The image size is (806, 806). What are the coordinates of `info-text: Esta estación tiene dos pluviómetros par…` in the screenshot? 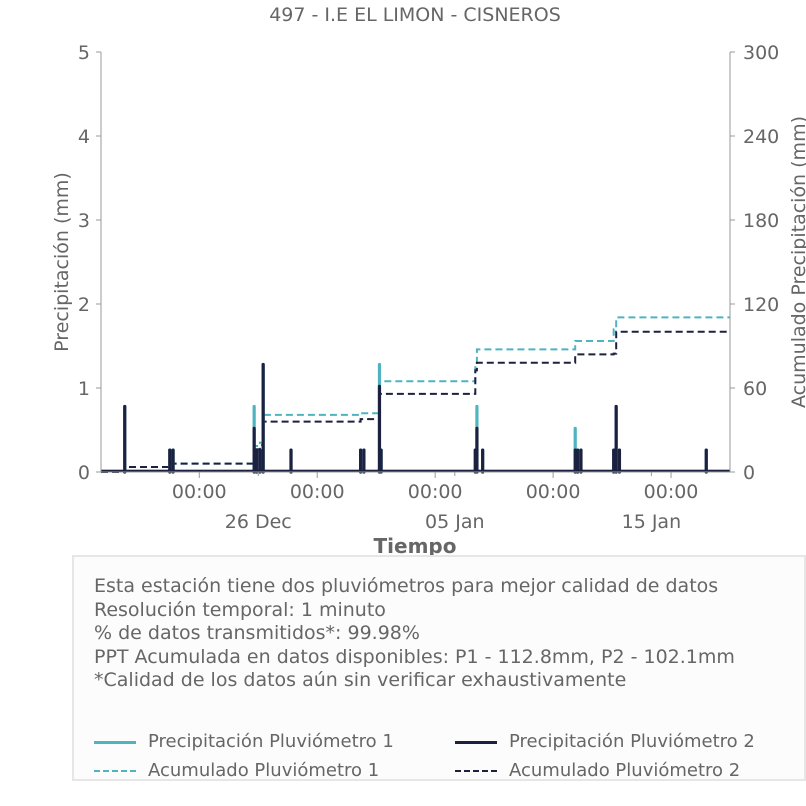 It's located at (414, 634).